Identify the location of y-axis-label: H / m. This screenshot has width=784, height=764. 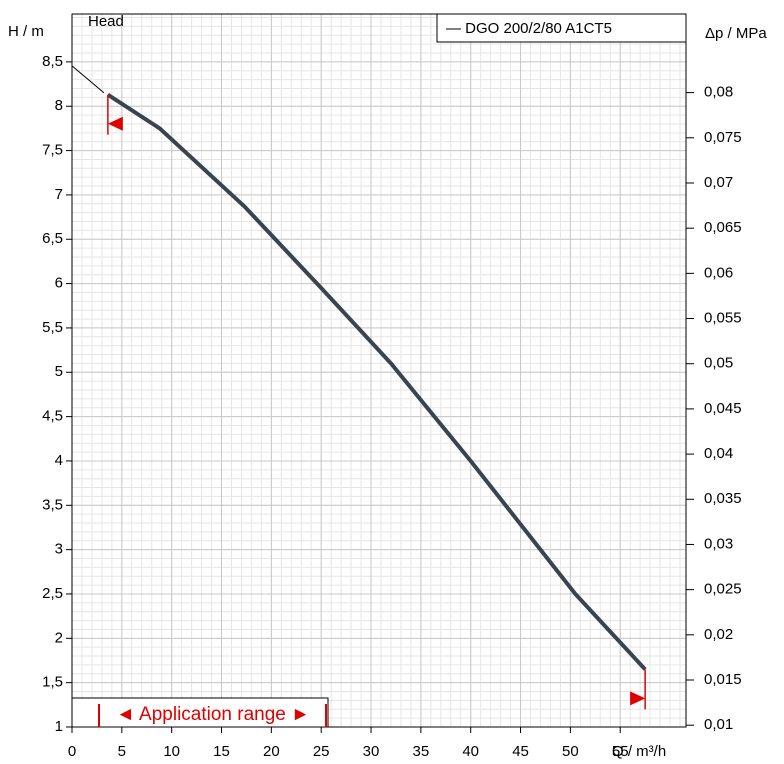
(26, 31).